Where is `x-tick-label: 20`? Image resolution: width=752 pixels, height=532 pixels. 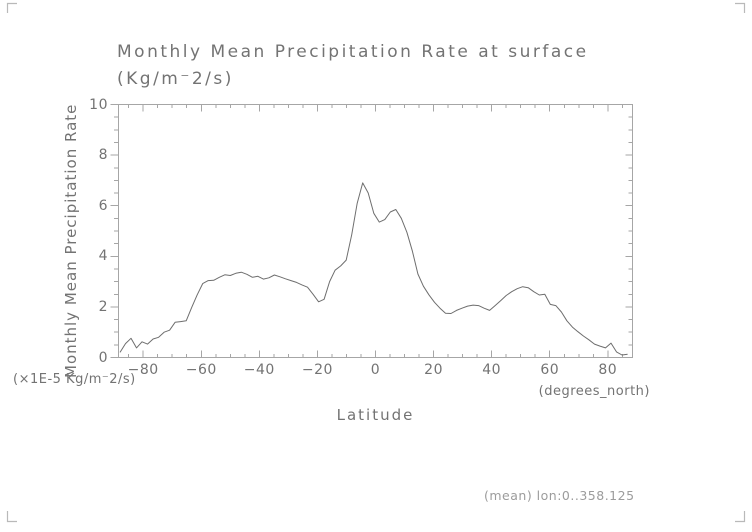 x-tick-label: 20 is located at coordinates (433, 370).